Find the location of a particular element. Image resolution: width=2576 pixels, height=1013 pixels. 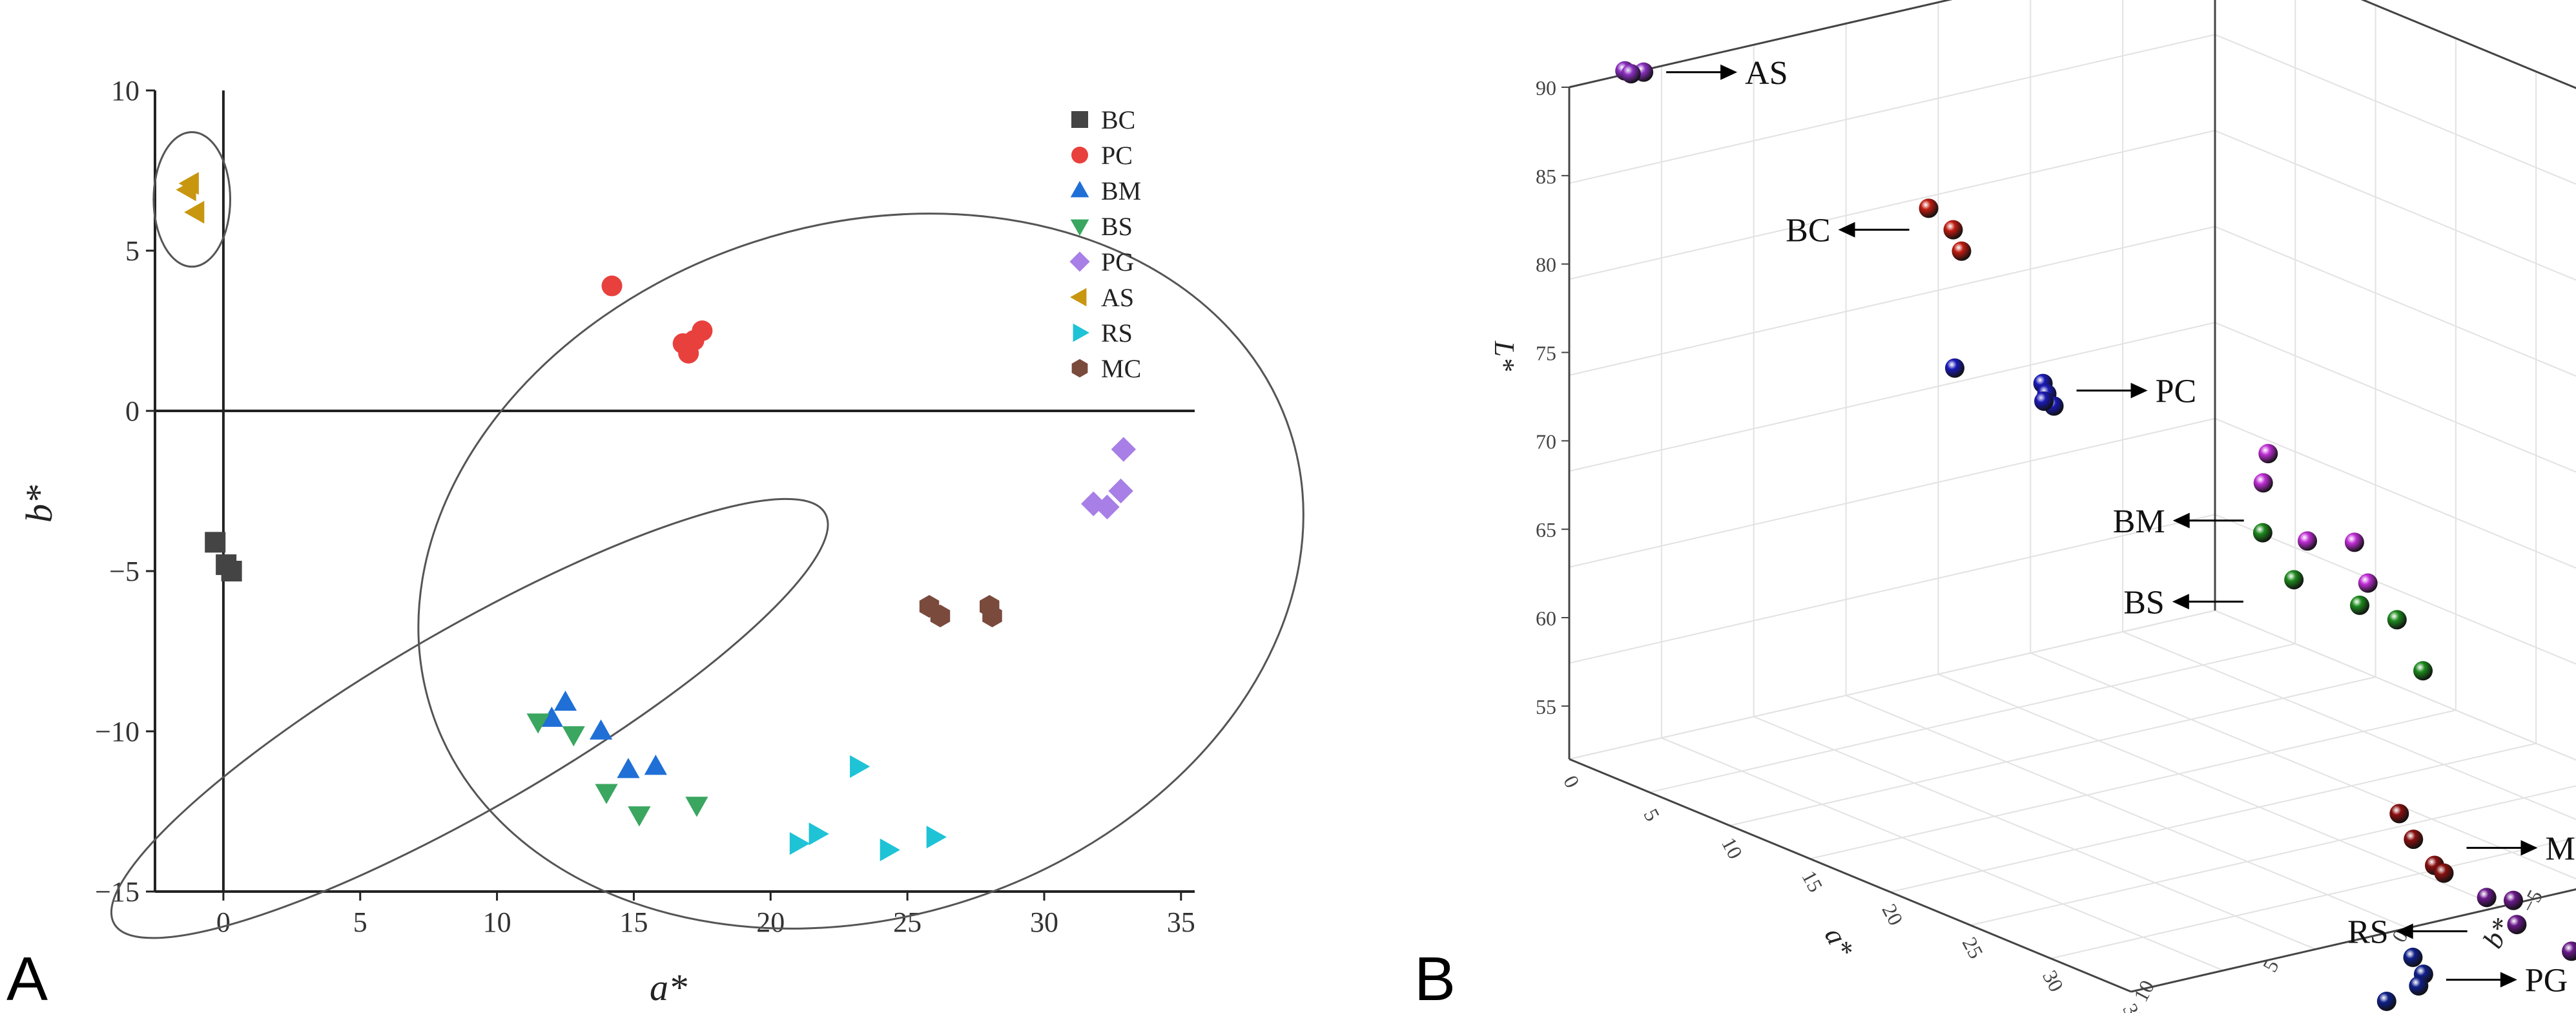

group-label-bc: BC is located at coordinates (1808, 231).